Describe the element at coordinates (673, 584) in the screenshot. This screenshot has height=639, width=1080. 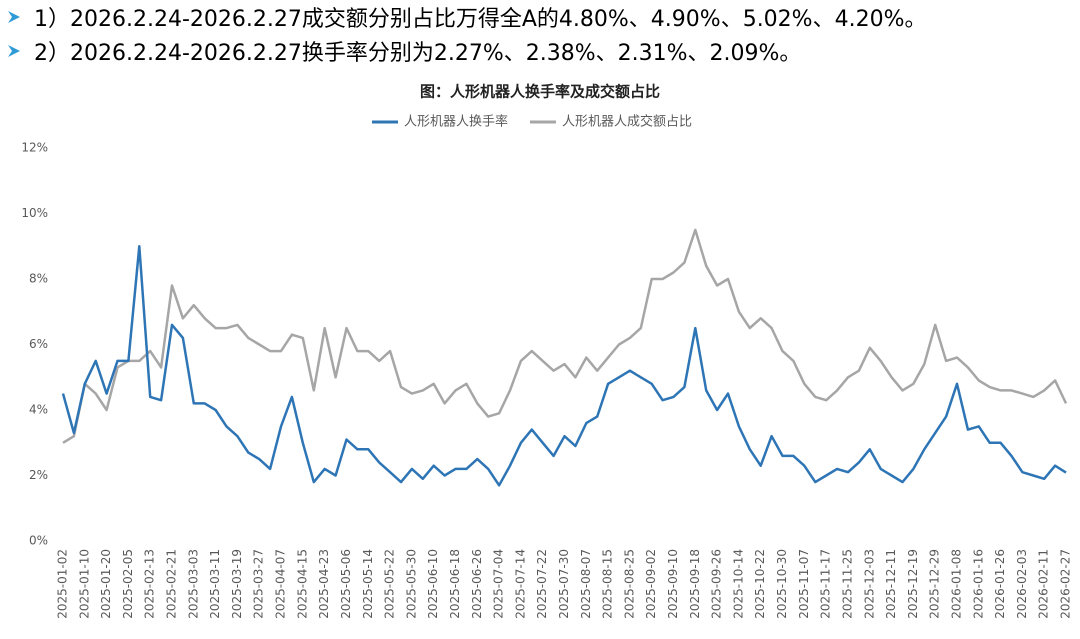
I see `x-tick-label: 2025-09-10` at that location.